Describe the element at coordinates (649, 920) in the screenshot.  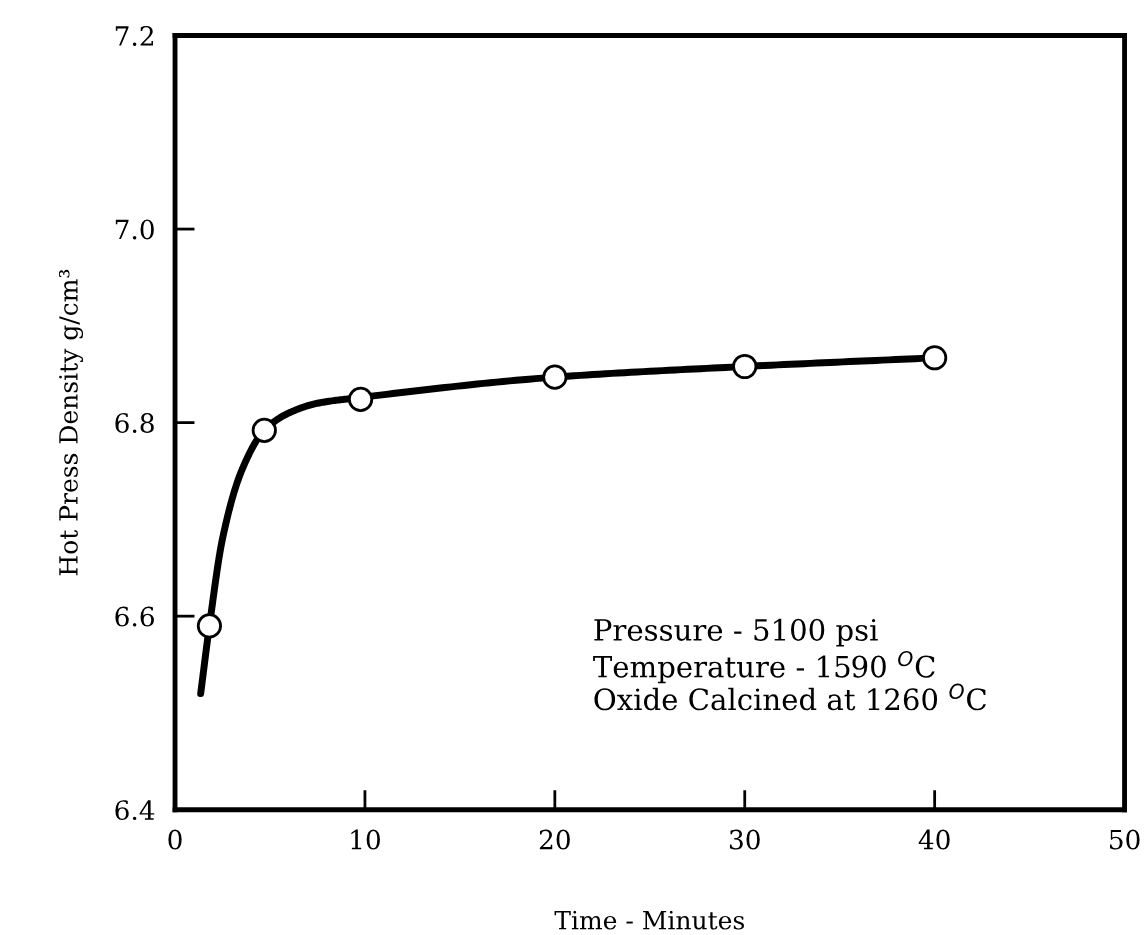
I see `x-axis-title: Time - Minutes` at that location.